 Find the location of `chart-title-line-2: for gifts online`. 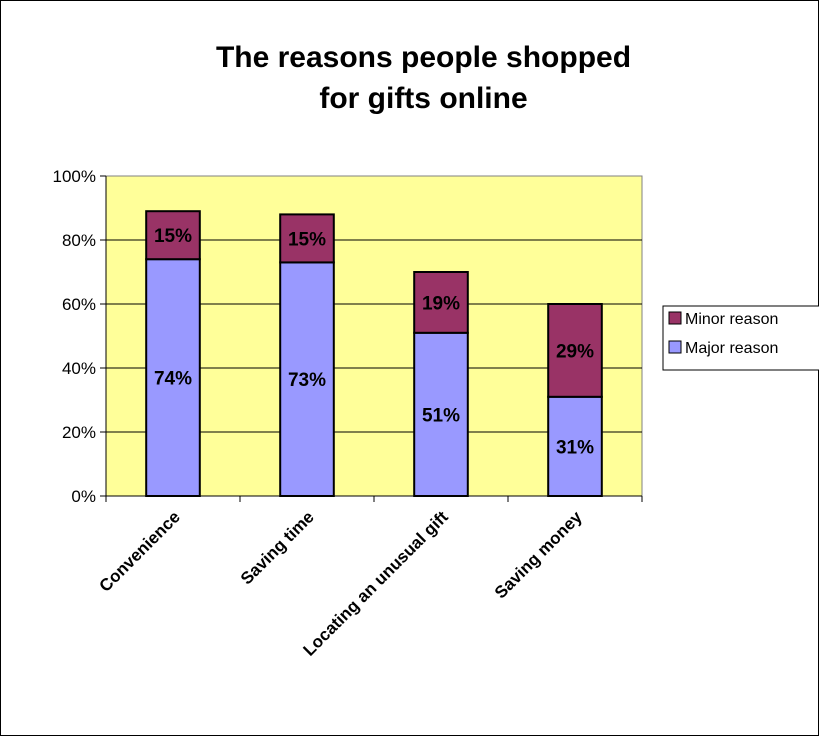

chart-title-line-2: for gifts online is located at coordinates (423, 98).